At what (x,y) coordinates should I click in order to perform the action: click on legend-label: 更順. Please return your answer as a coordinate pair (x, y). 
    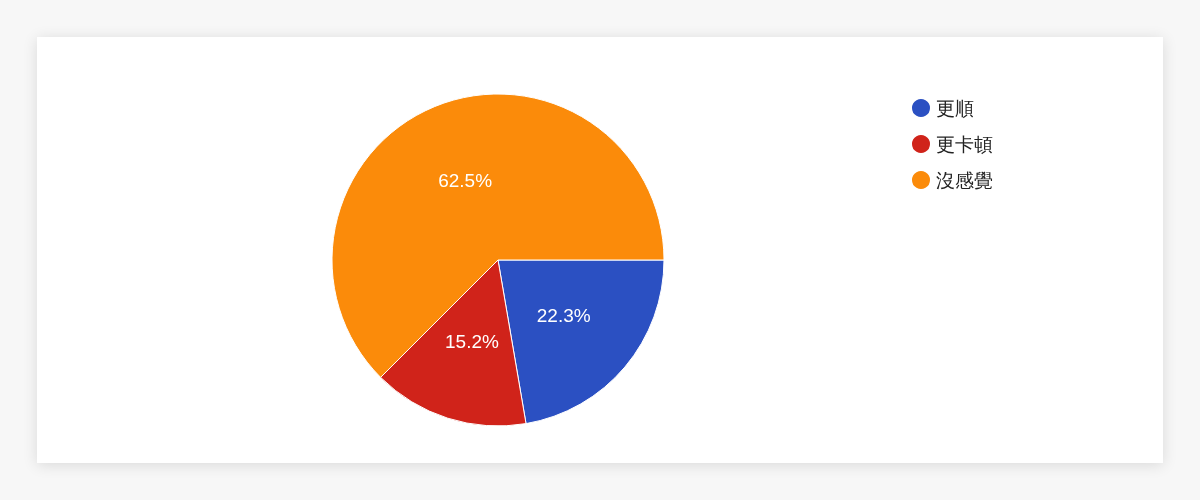
    Looking at the image, I should click on (955, 108).